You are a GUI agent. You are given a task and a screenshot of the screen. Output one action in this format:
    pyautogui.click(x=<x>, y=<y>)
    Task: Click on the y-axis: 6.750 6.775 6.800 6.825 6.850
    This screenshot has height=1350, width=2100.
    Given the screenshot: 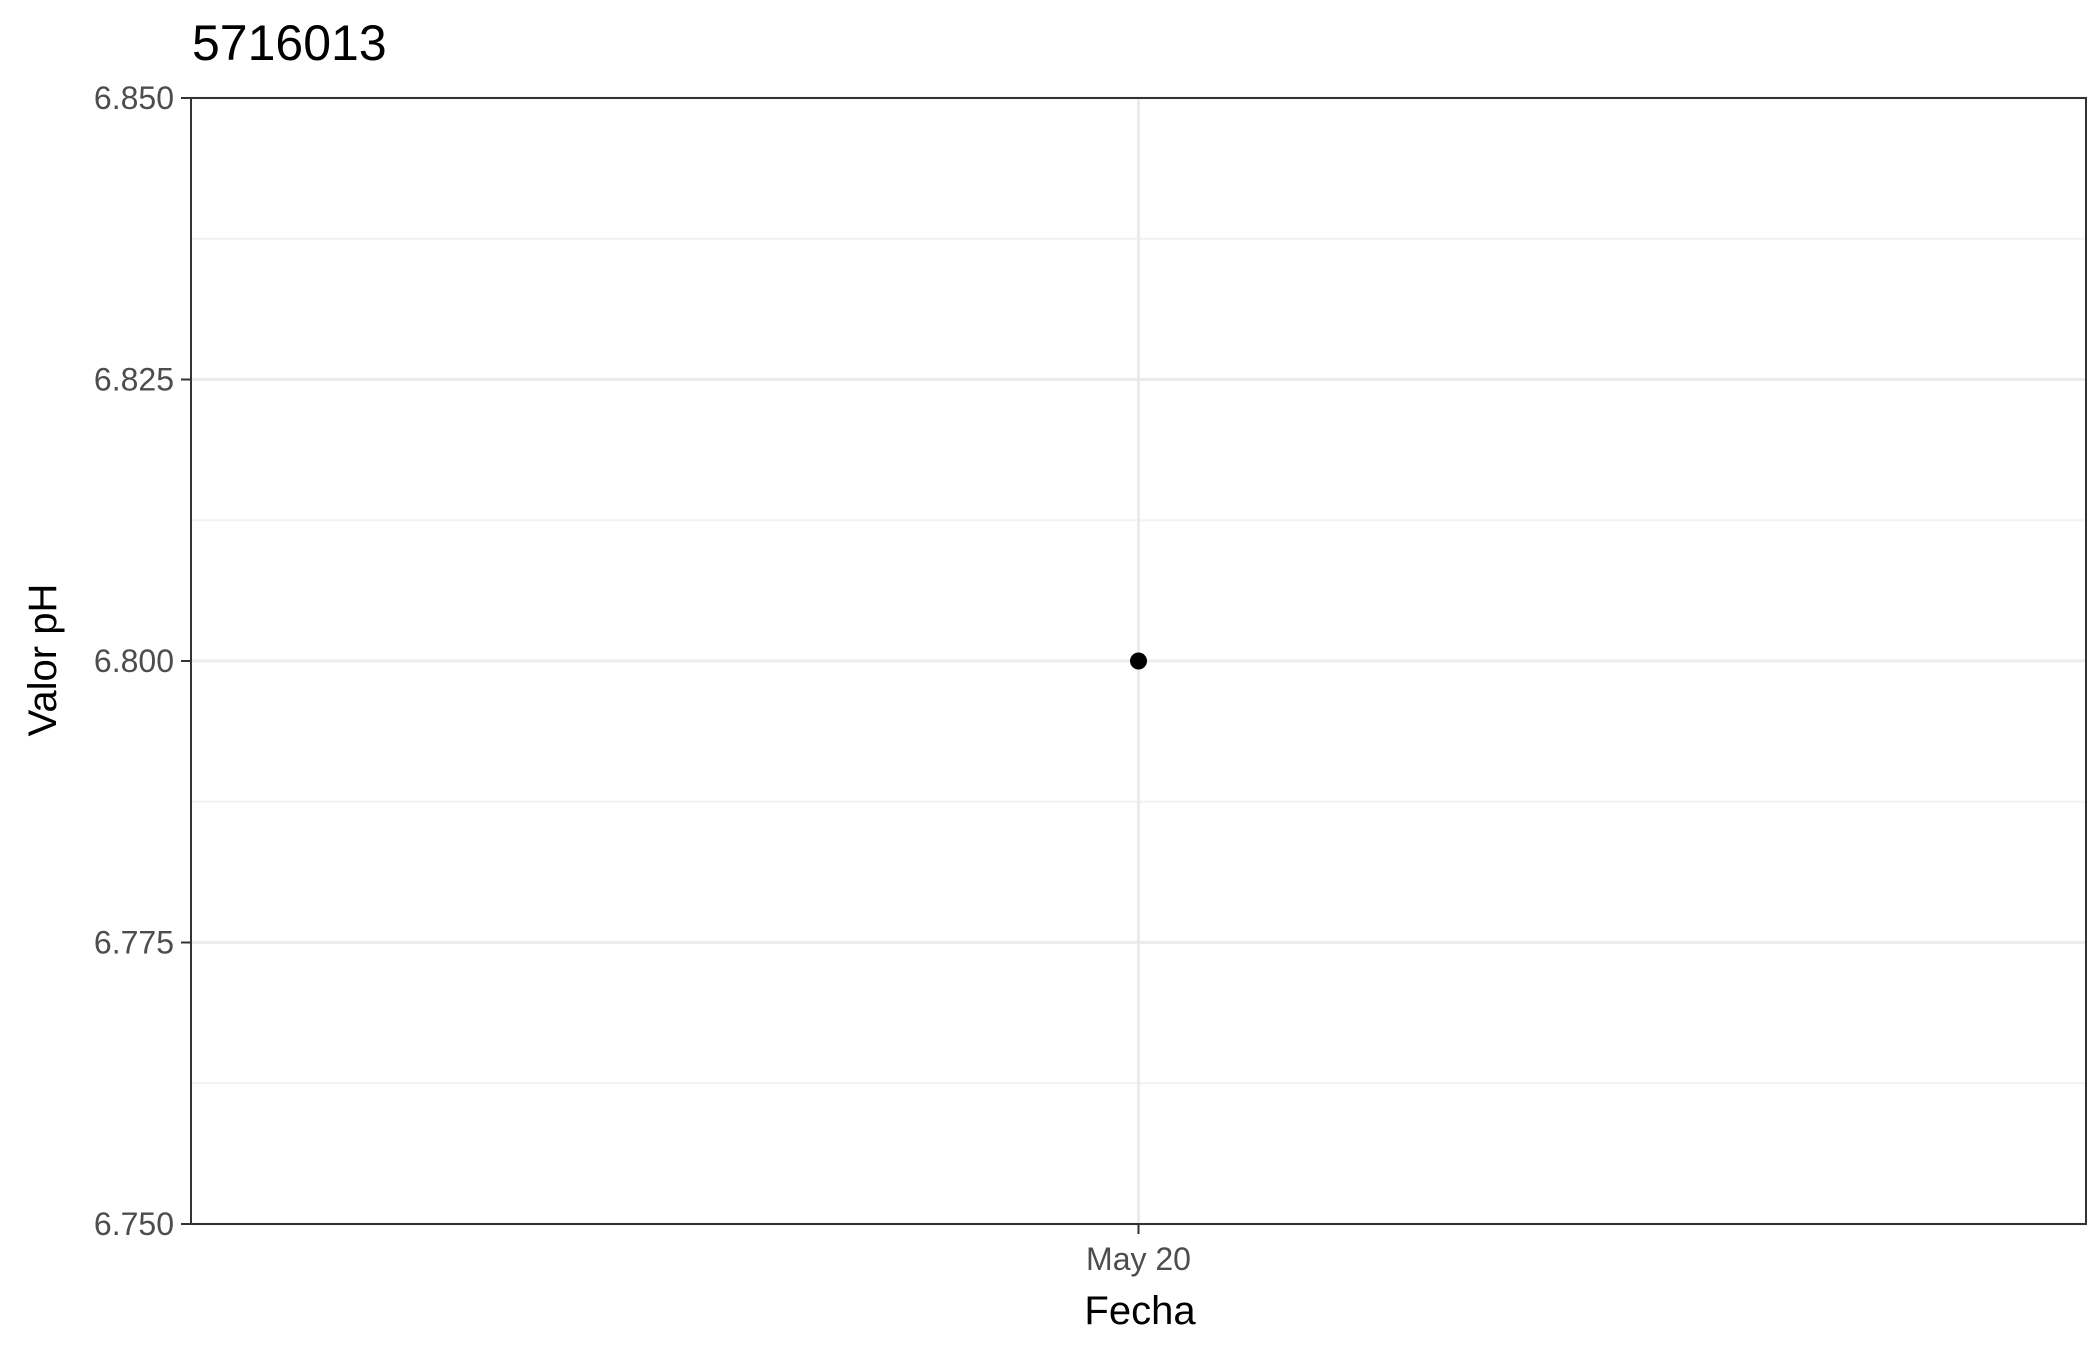 What is the action you would take?
    pyautogui.click(x=142, y=661)
    